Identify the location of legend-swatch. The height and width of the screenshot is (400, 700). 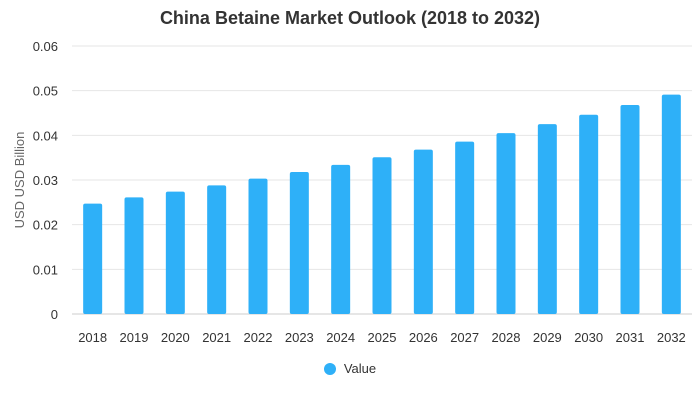
(329, 368).